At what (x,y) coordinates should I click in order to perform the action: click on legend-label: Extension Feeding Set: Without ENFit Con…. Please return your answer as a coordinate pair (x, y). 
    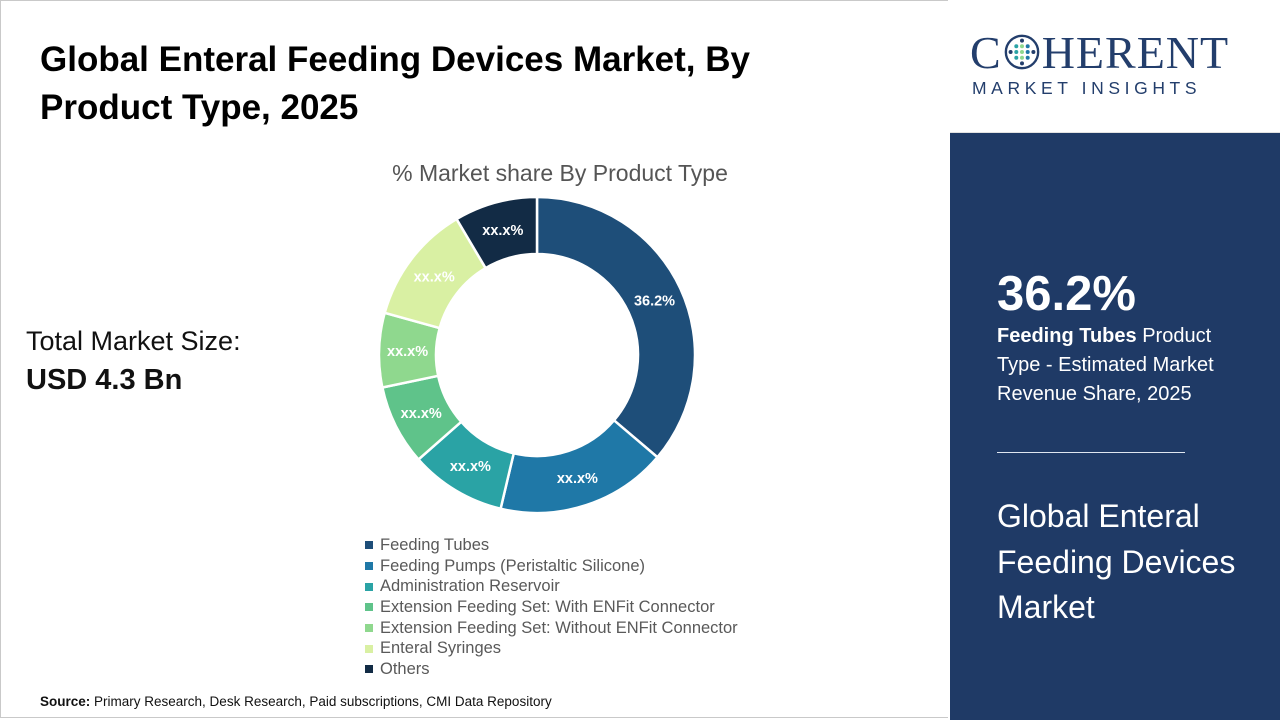
    Looking at the image, I should click on (559, 627).